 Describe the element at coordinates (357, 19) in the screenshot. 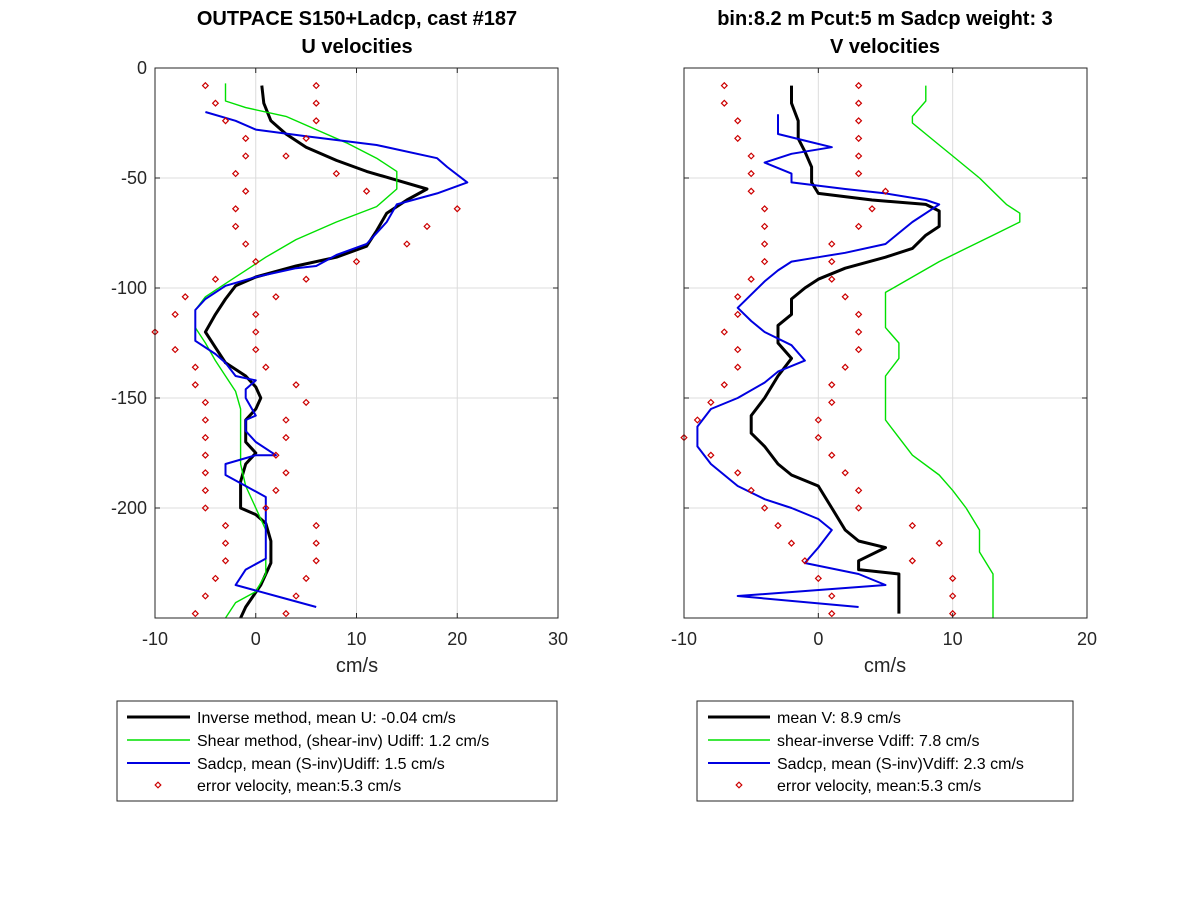

I see `left-chart-title: OUTPACE S150+Ladcp, cast #187` at that location.